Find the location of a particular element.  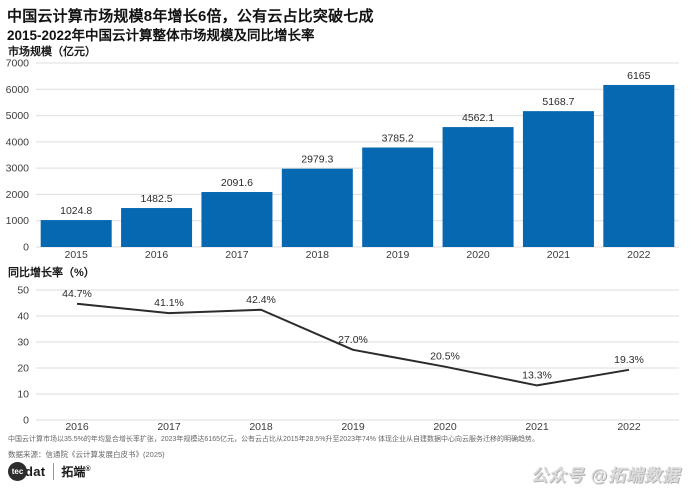

bar-value-label: 5168.7 is located at coordinates (558, 102).